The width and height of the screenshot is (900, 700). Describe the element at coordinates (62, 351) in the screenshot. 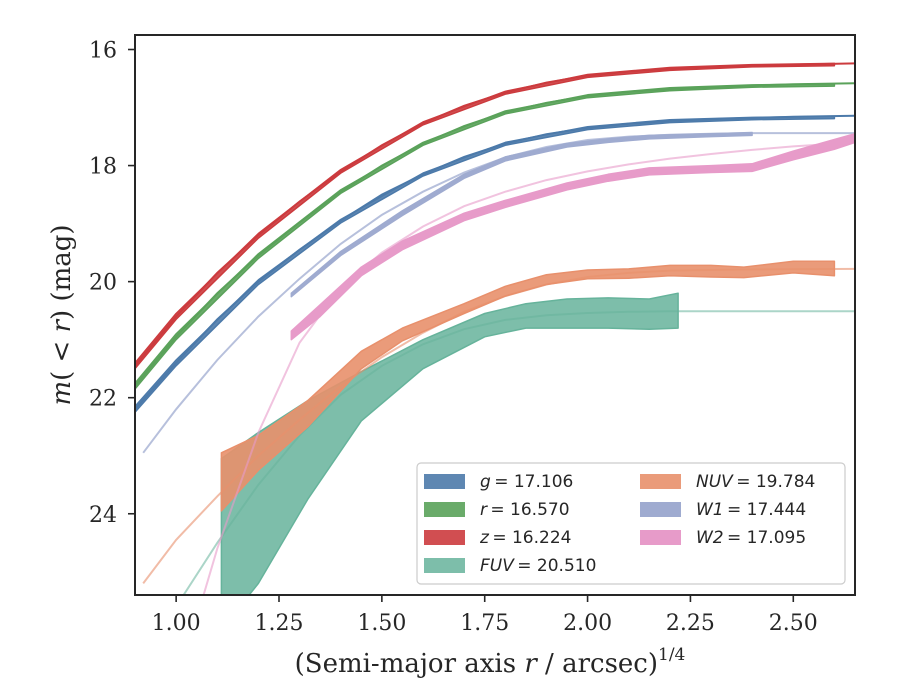

I see `y-axis-label-lt: <` at that location.